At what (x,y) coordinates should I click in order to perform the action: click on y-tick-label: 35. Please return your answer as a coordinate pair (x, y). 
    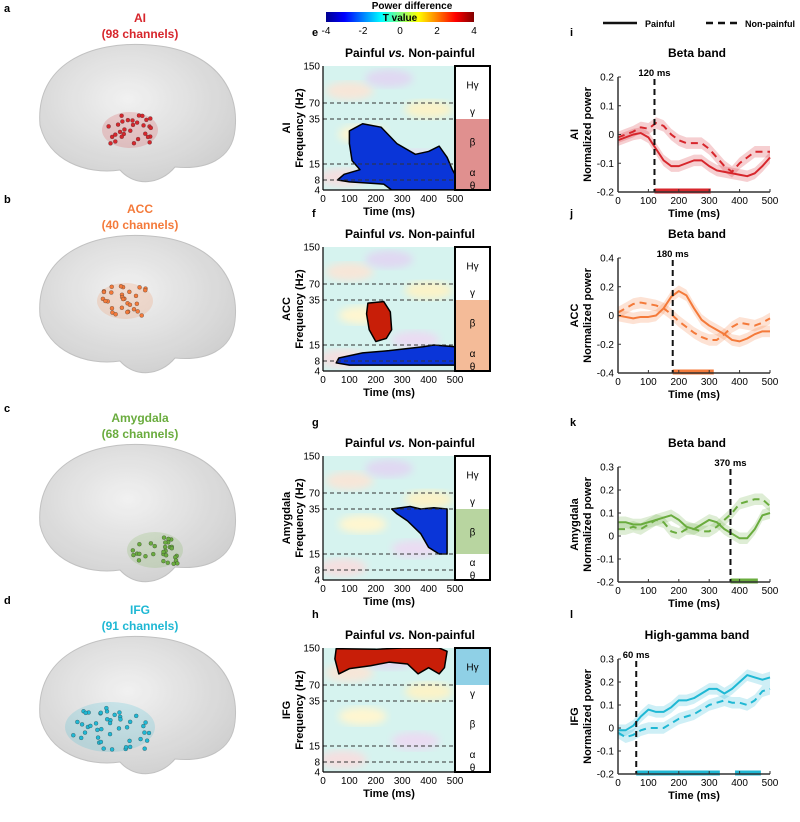
    Looking at the image, I should click on (315, 510).